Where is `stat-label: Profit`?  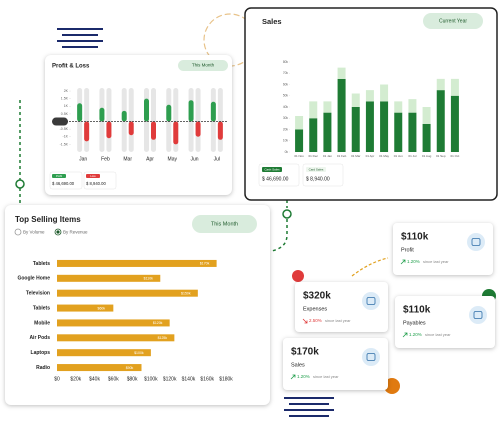
stat-label: Profit is located at coordinates (407, 250).